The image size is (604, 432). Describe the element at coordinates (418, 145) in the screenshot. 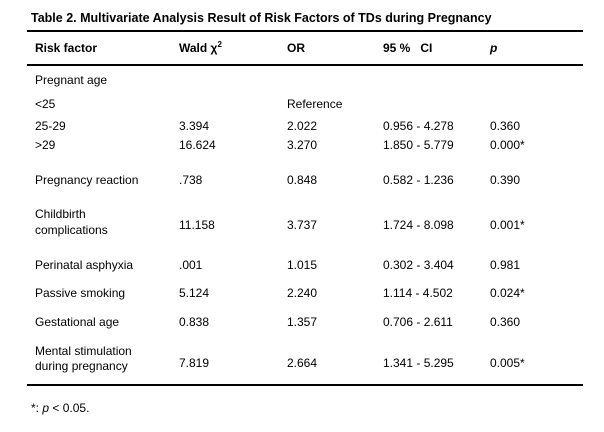

I see `row-age-gt29-ci: 1.850 - 5.779` at that location.